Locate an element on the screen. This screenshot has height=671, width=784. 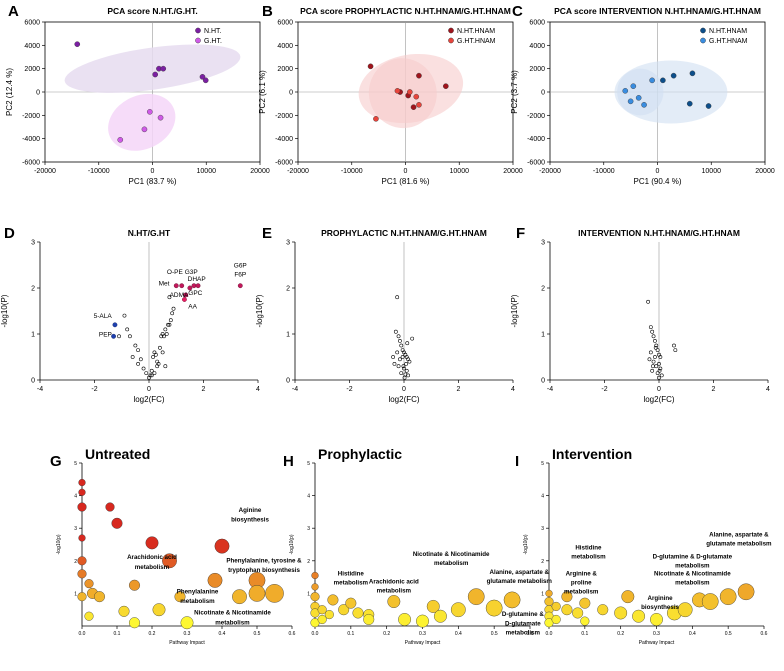
x-tick-label: 0.5 is located at coordinates (728, 634).